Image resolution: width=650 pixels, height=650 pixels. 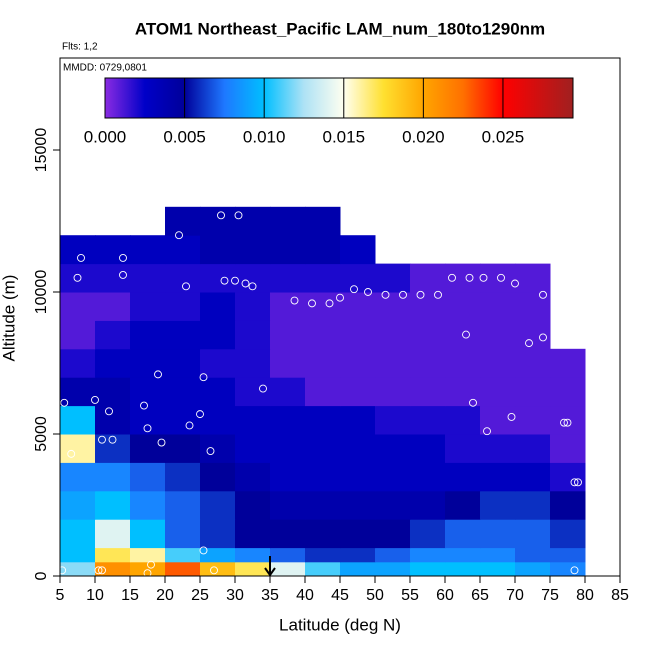 I want to click on x-axis-label: Latitude (deg N), so click(x=340, y=624).